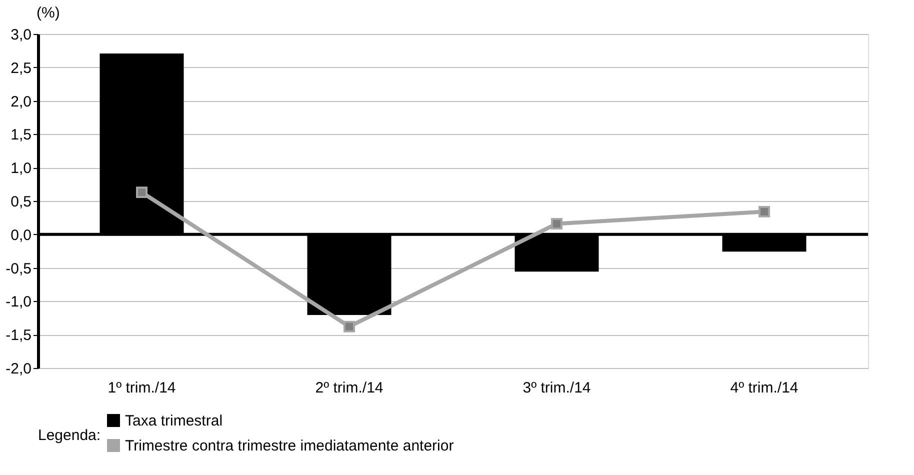 This screenshot has width=914, height=475. What do you see at coordinates (174, 421) in the screenshot?
I see `legend-label: Taxa trimestral` at bounding box center [174, 421].